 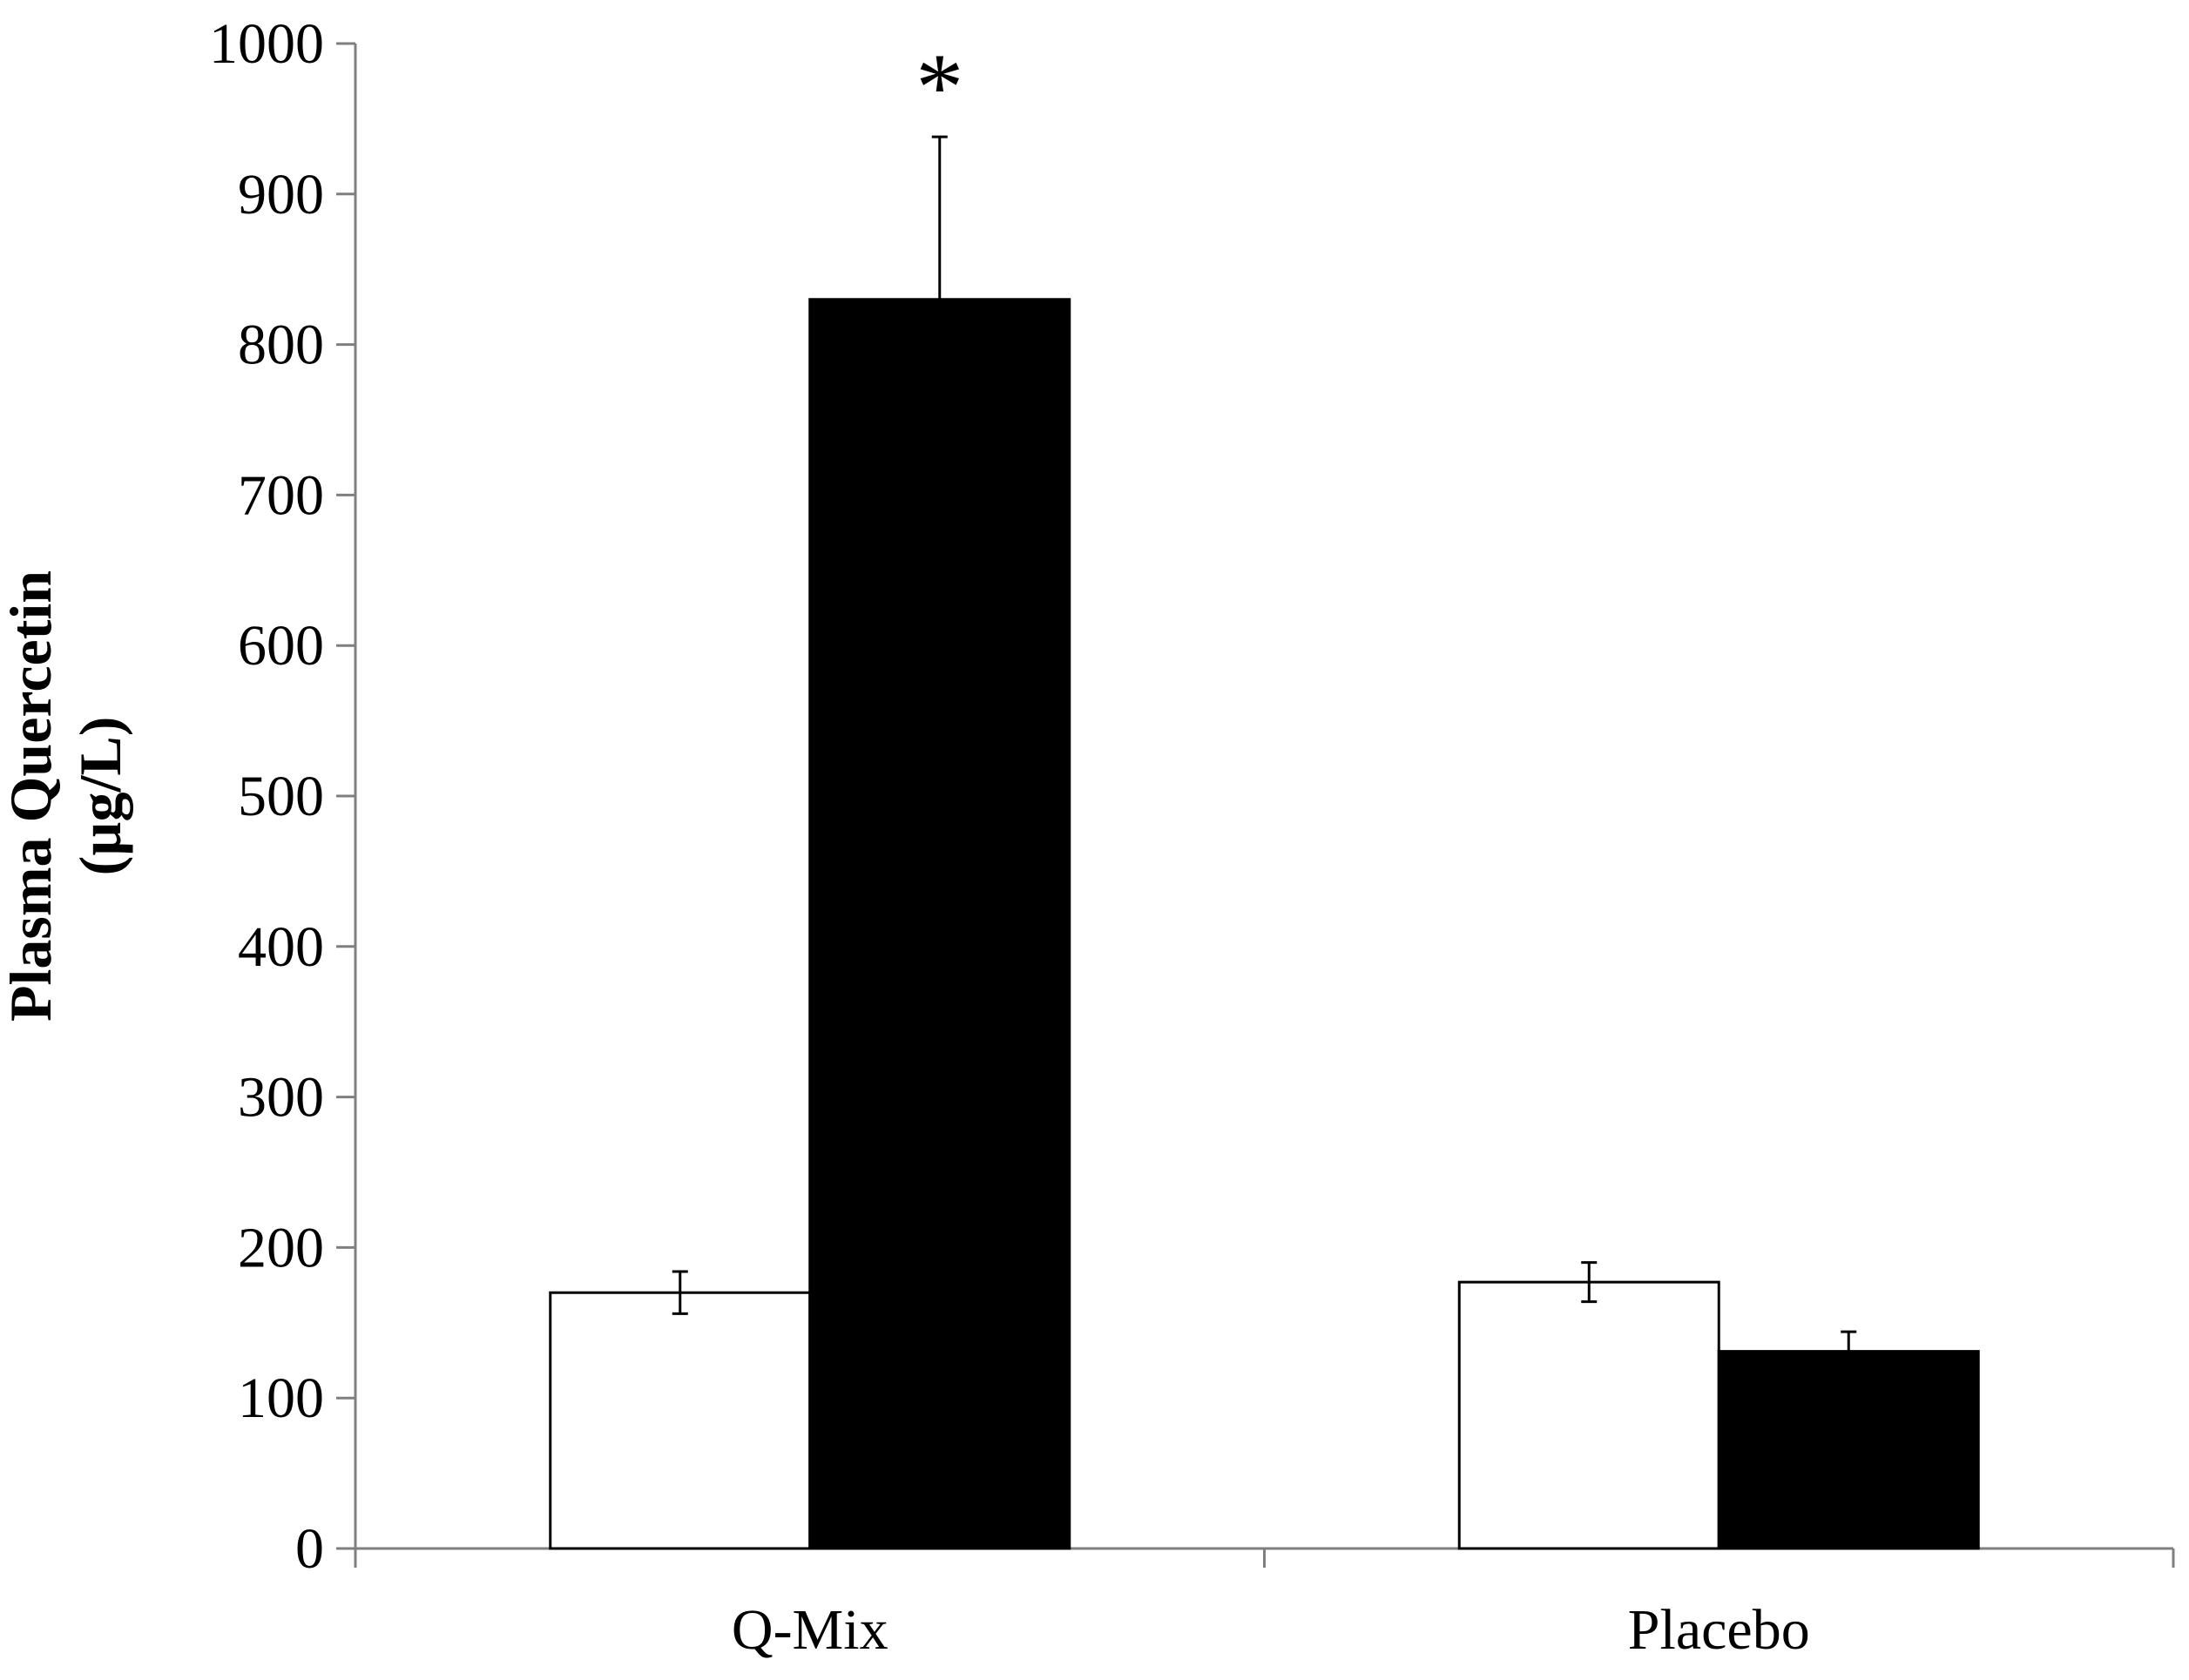 I want to click on y-tick-label: 1000, so click(x=266, y=44).